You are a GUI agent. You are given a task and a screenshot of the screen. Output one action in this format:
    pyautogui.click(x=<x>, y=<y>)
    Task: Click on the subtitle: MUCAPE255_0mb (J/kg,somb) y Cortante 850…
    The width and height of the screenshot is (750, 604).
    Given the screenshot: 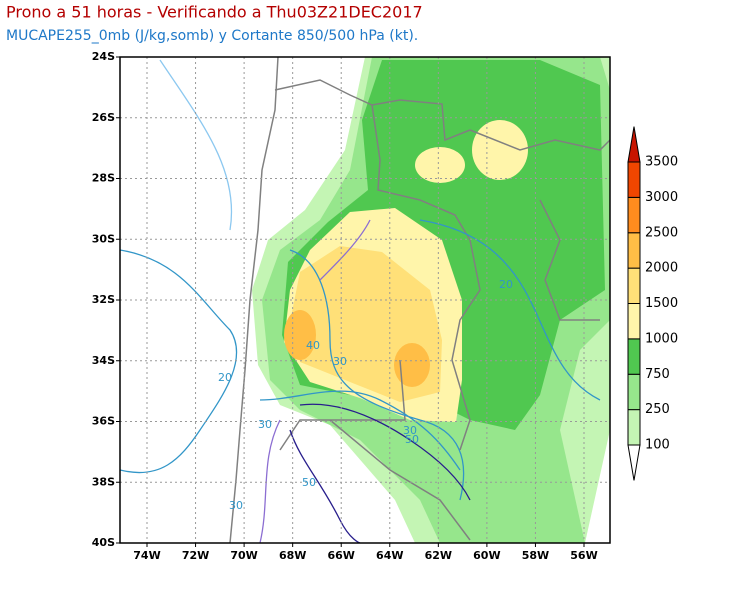 What is the action you would take?
    pyautogui.click(x=212, y=36)
    